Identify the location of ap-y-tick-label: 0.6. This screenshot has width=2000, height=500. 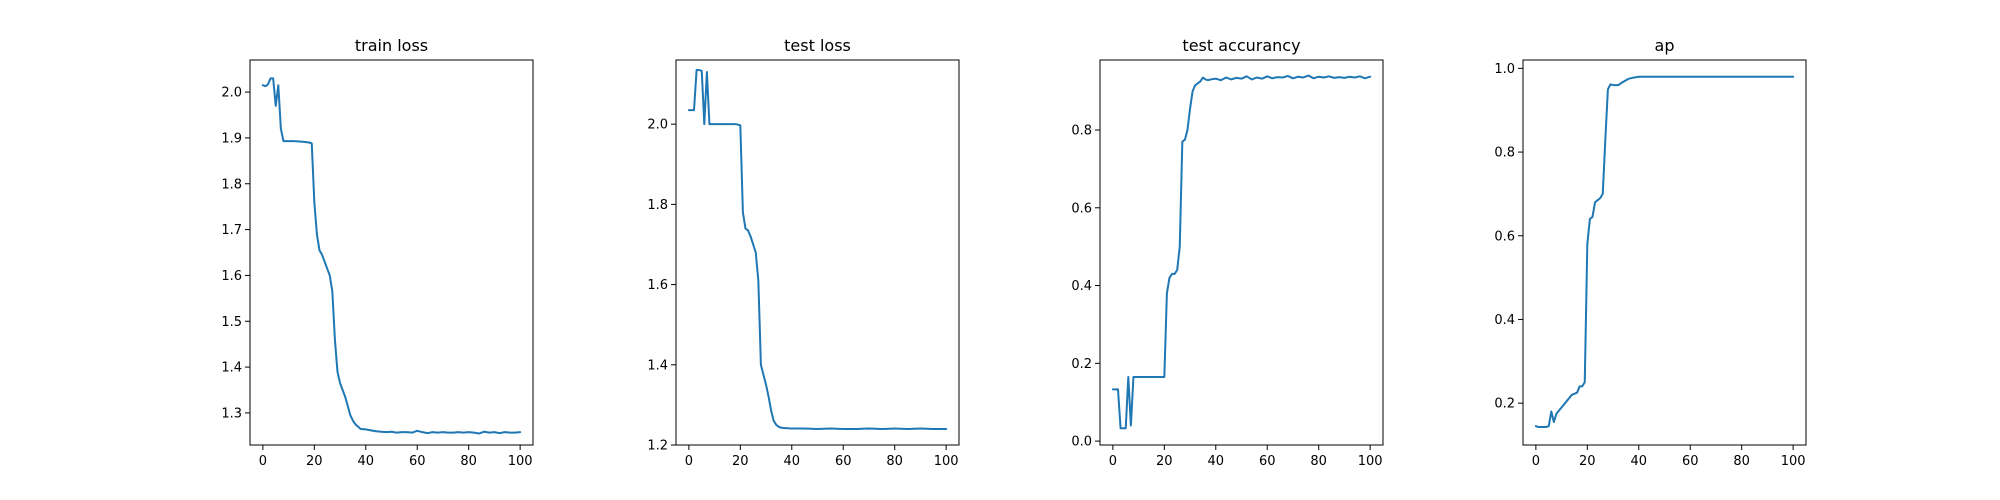
(1504, 236).